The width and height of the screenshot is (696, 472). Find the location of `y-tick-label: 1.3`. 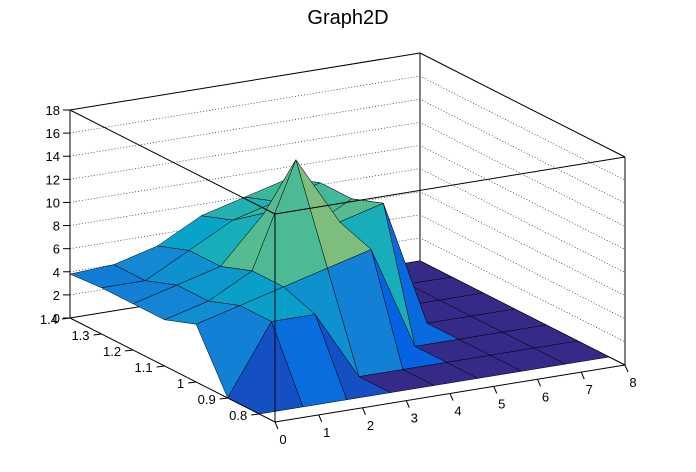

y-tick-label: 1.3 is located at coordinates (80, 335).